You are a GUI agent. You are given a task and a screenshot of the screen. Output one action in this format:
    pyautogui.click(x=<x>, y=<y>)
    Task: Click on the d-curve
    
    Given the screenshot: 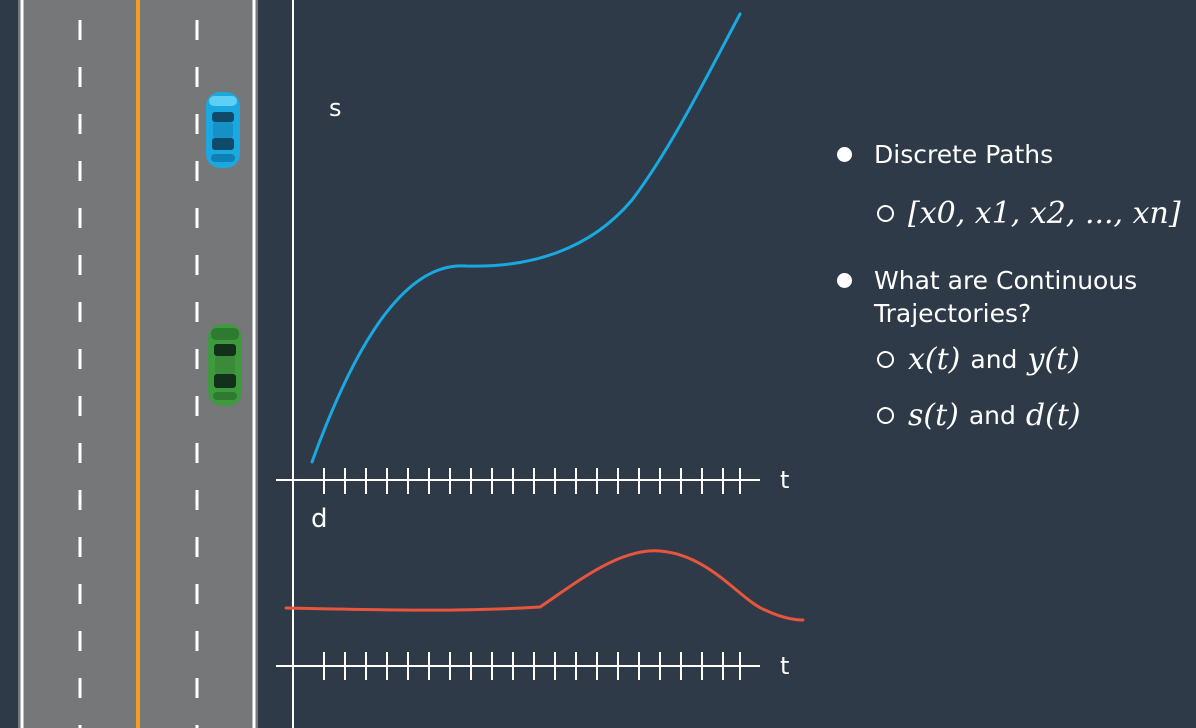 What is the action you would take?
    pyautogui.click(x=544, y=585)
    